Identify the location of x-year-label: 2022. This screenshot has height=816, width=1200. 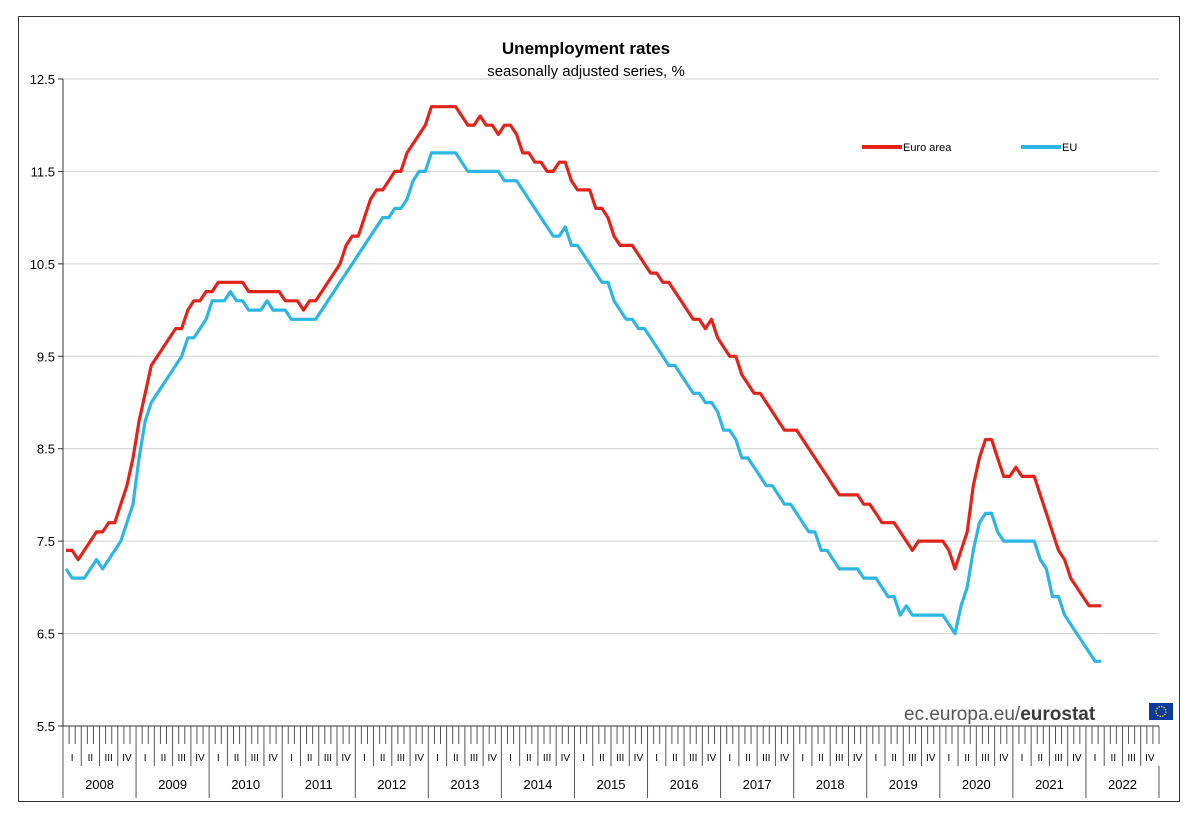
(1122, 784).